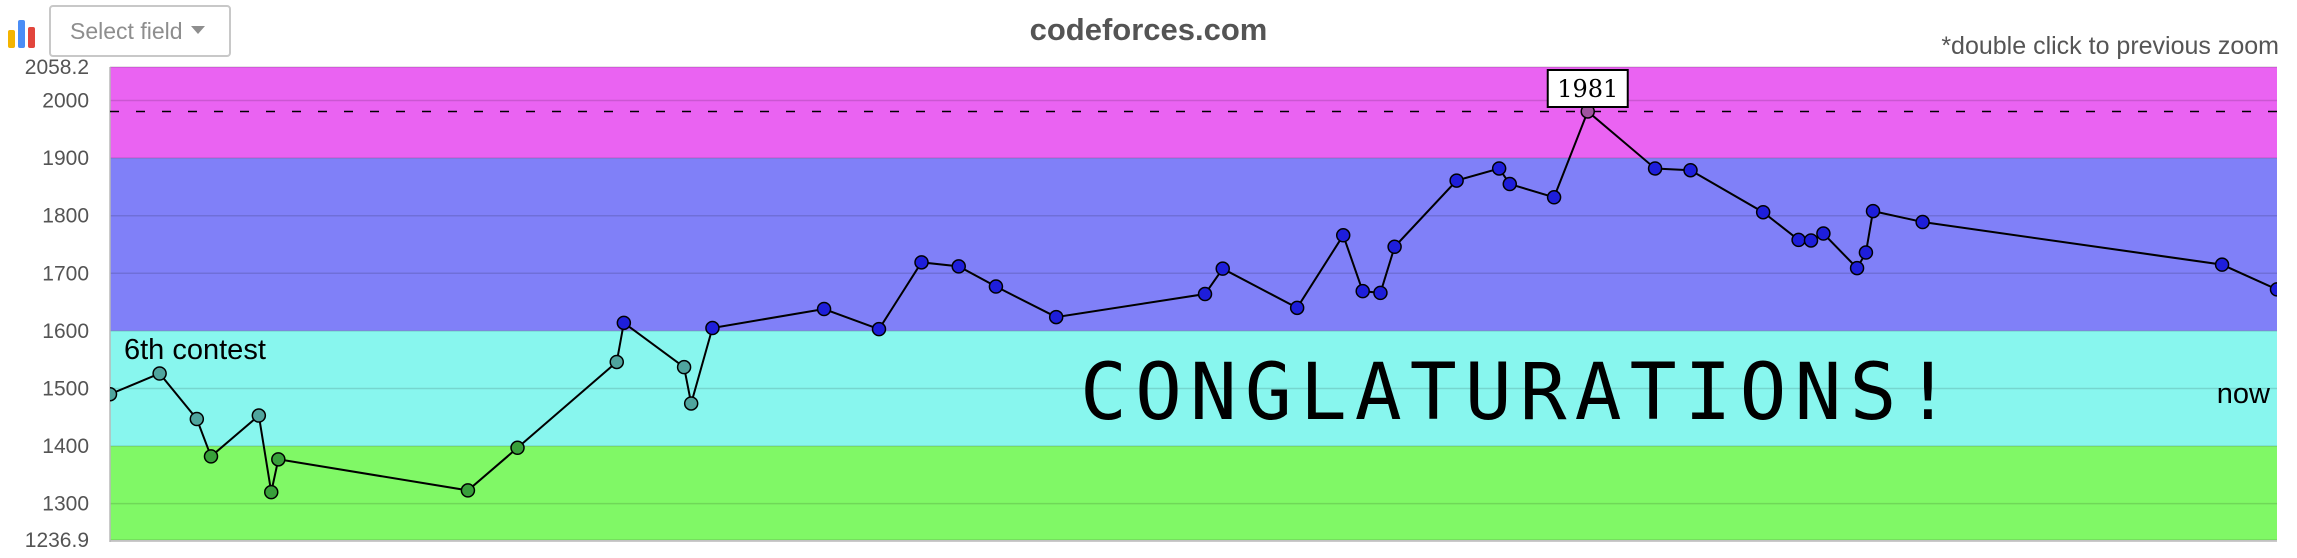 The height and width of the screenshot is (558, 2297). Describe the element at coordinates (65, 101) in the screenshot. I see `y-tick-label: 2000` at that location.